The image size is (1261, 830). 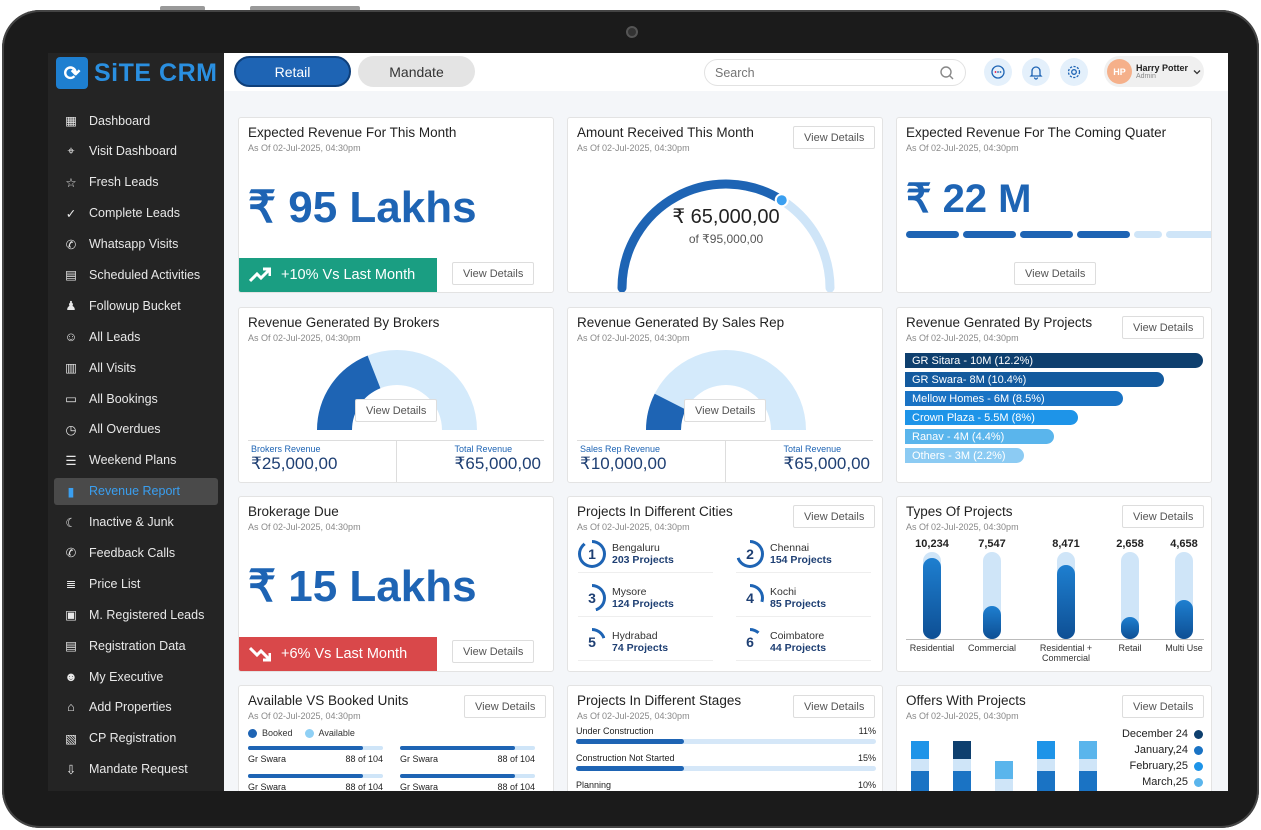 I want to click on search-icon, so click(x=947, y=73).